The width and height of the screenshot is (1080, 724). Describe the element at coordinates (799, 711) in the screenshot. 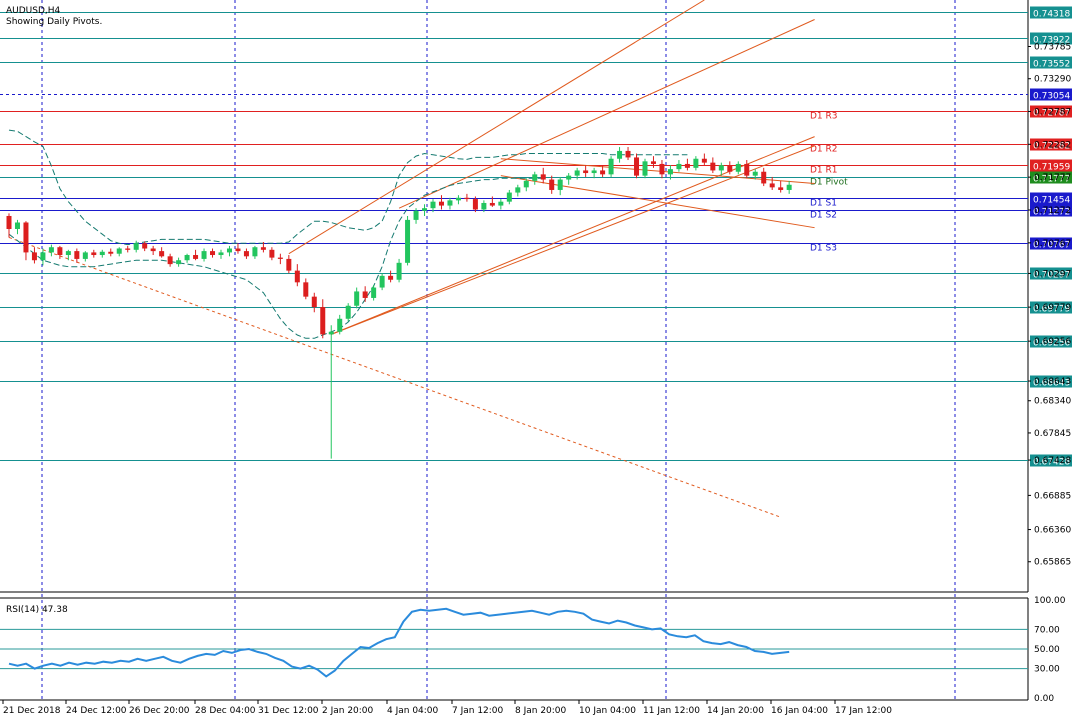

I see `time-tick-label: 16 Jan 04:00` at that location.